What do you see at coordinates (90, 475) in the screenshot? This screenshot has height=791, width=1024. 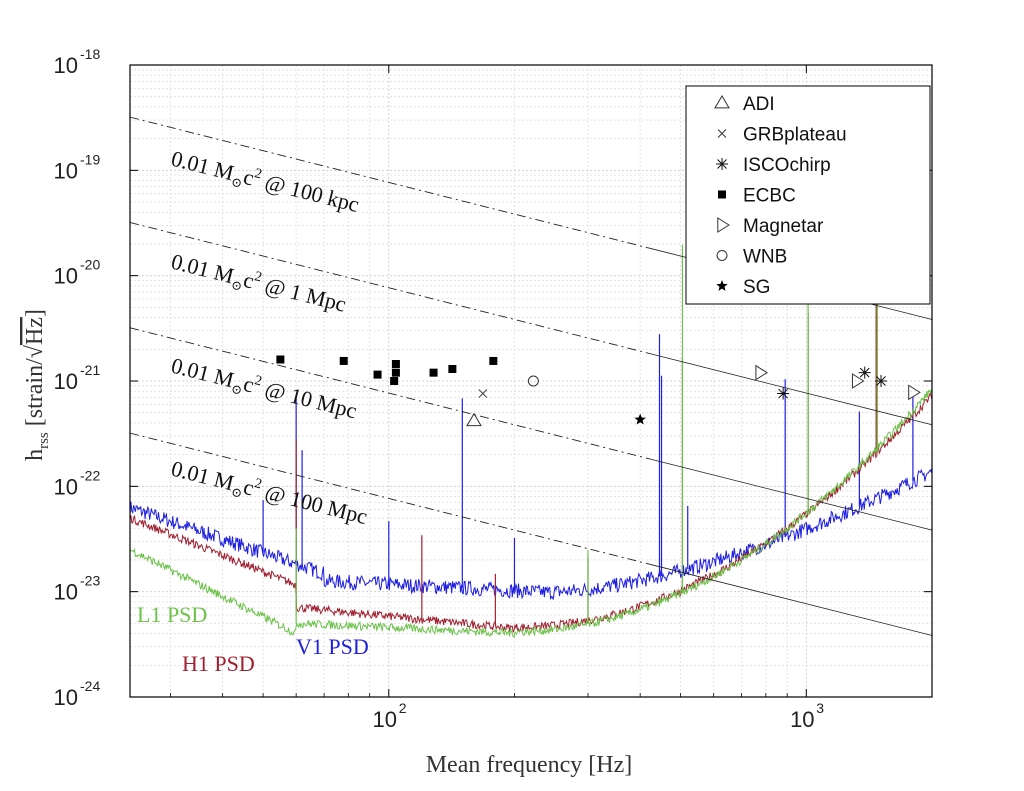 I see `y-tick-label-exponent: -22` at bounding box center [90, 475].